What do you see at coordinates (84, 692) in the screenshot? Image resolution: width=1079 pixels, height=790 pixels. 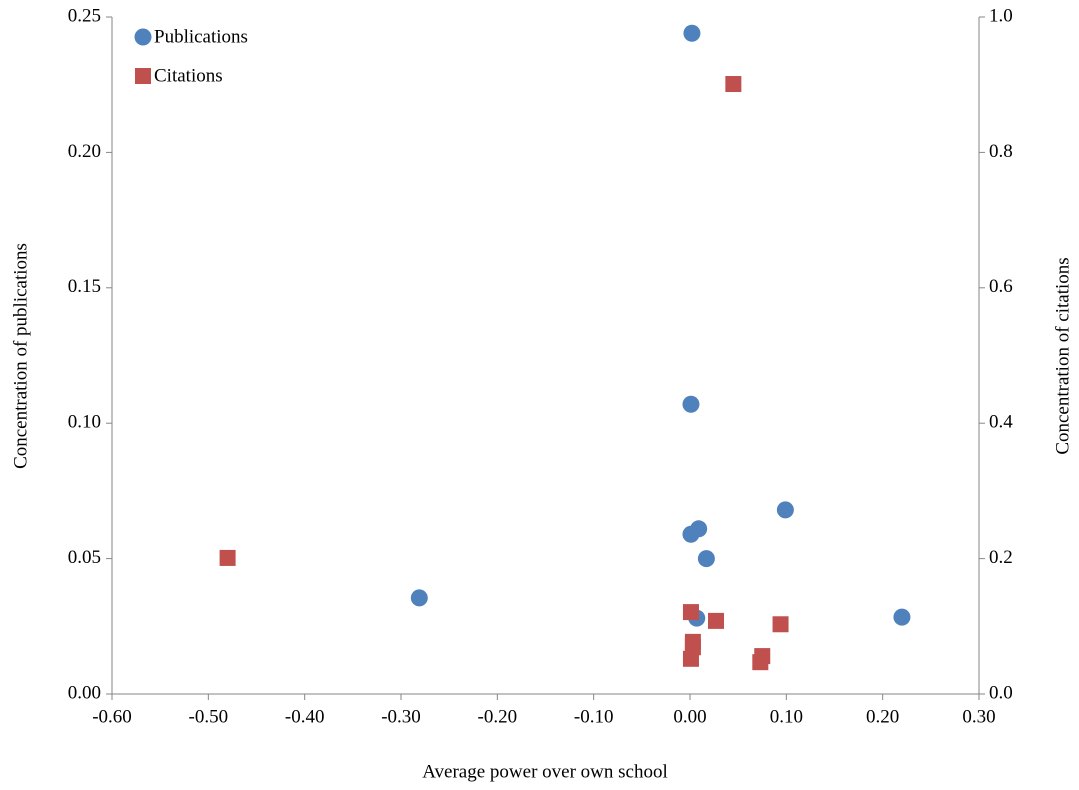 I see `y-tick-label: 0.00` at bounding box center [84, 692].